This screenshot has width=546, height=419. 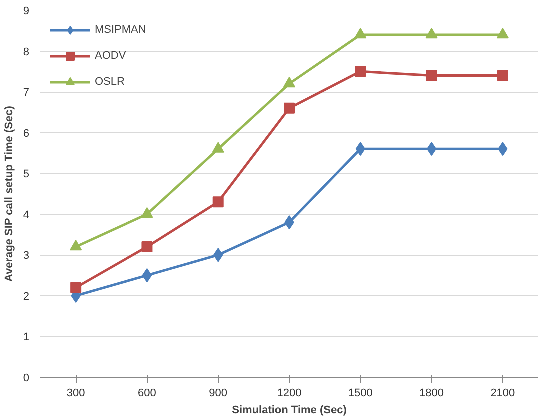 What do you see at coordinates (26, 134) in the screenshot?
I see `y-tick-label: 6` at bounding box center [26, 134].